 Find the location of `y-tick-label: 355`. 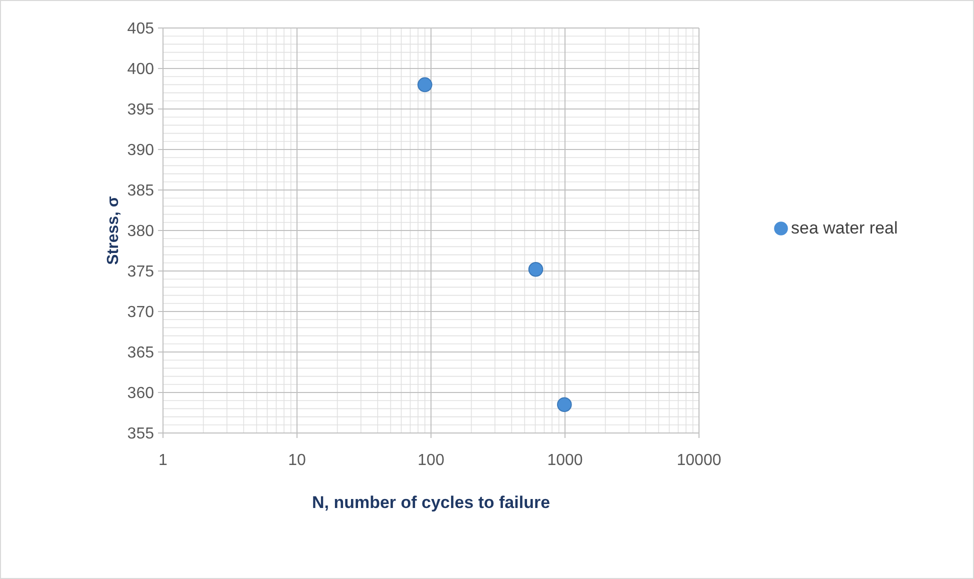

y-tick-label: 355 is located at coordinates (140, 434).